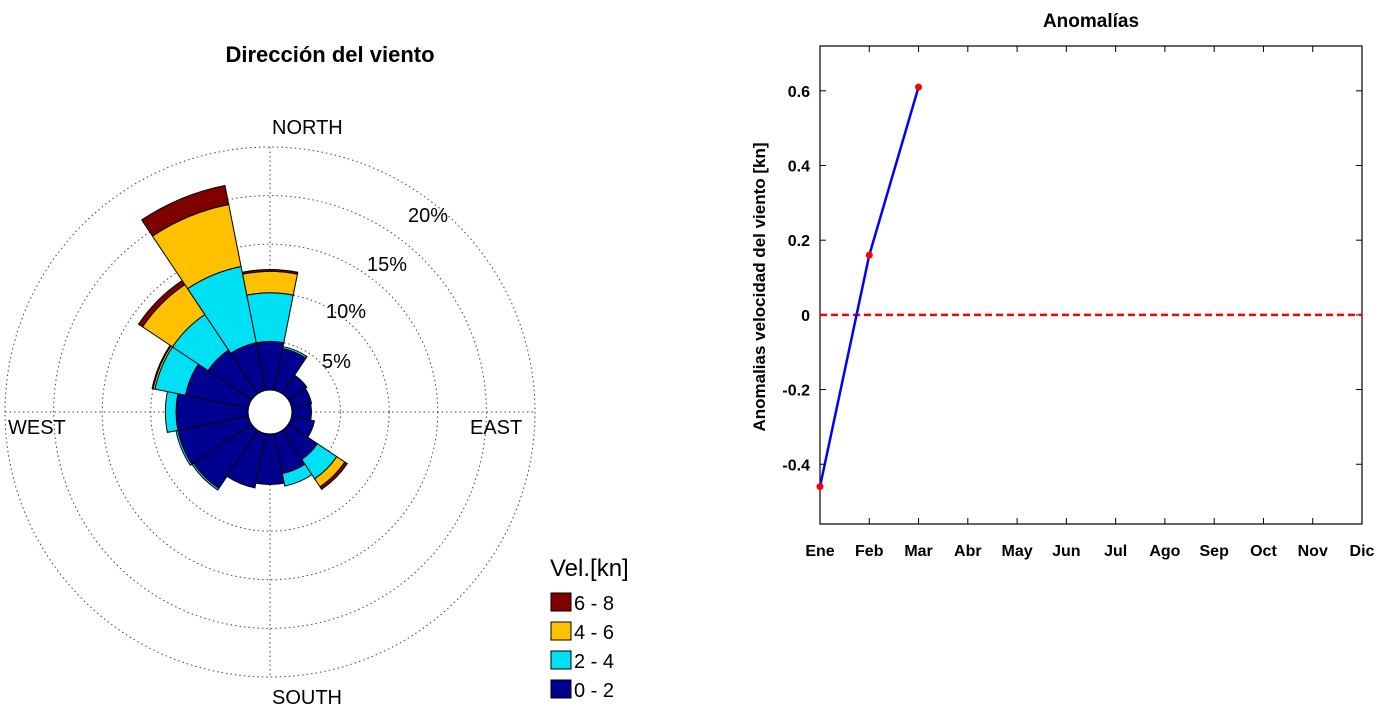 The width and height of the screenshot is (1395, 715). What do you see at coordinates (1215, 551) in the screenshot?
I see `x-tick-label: Sep` at bounding box center [1215, 551].